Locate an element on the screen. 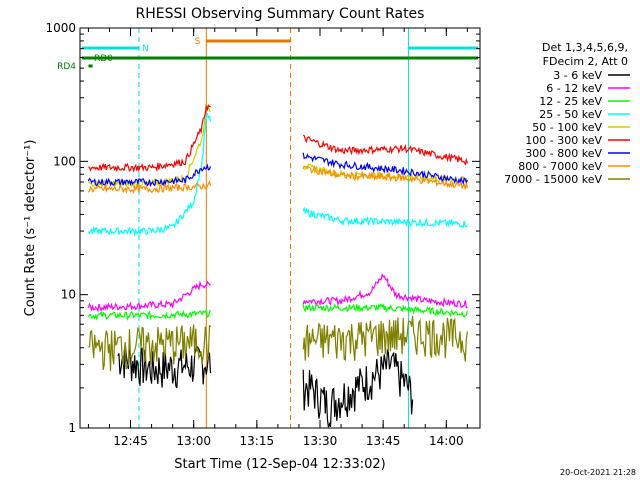  legend-label: 7000 - 15000 keV is located at coordinates (553, 179).